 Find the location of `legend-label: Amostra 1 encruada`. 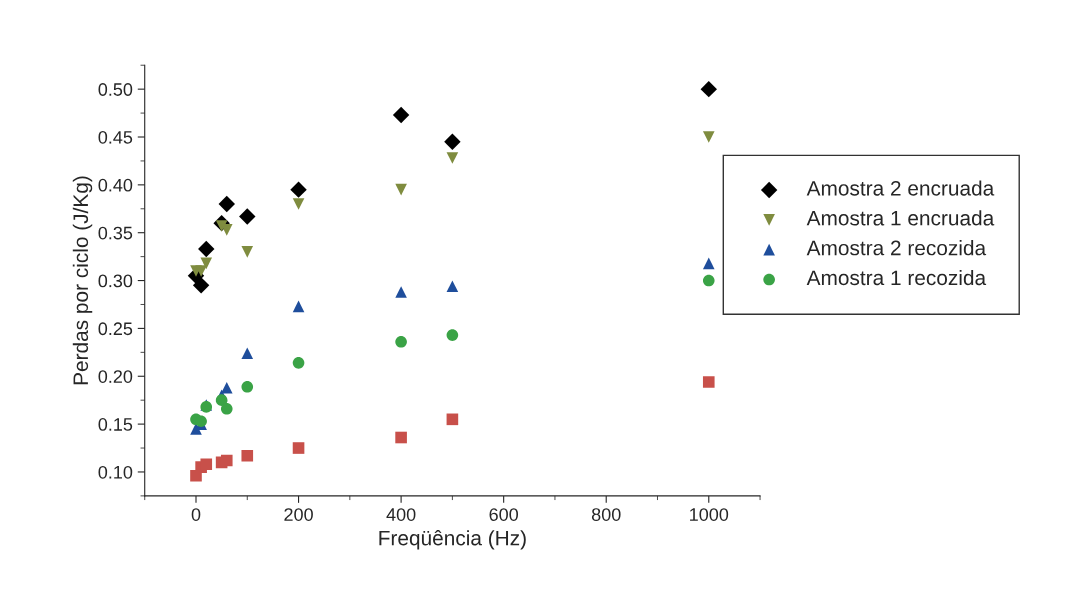

legend-label: Amostra 1 encruada is located at coordinates (900, 218).